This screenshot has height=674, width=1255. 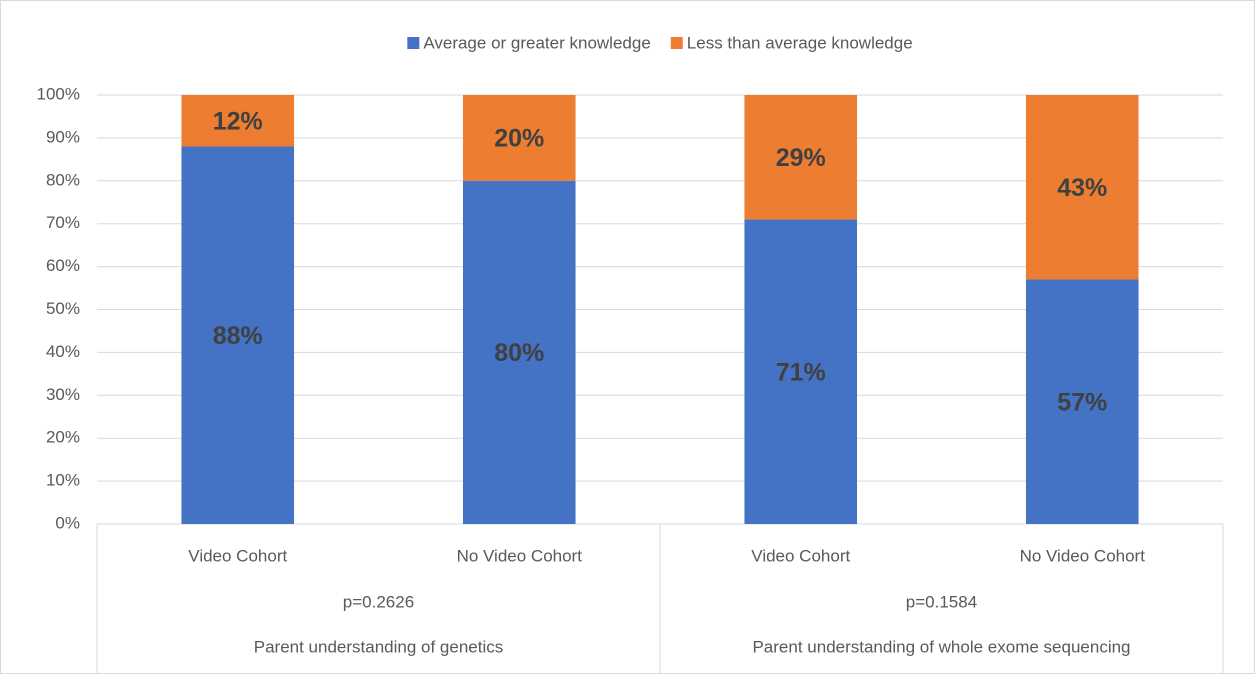 I want to click on y-tick-label: 70%, so click(x=63, y=222).